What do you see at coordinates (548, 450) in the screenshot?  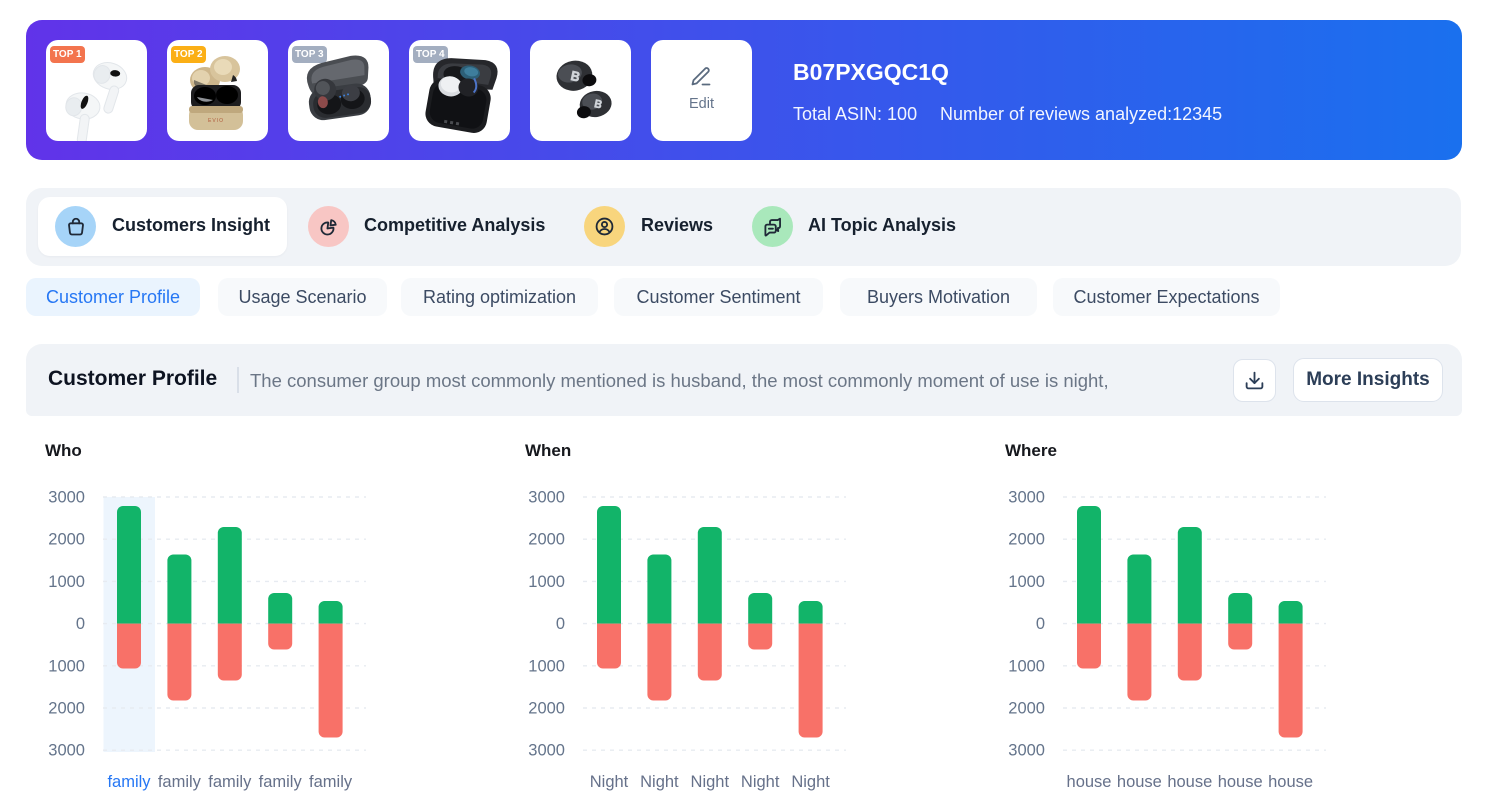 I see `svg-text: When` at bounding box center [548, 450].